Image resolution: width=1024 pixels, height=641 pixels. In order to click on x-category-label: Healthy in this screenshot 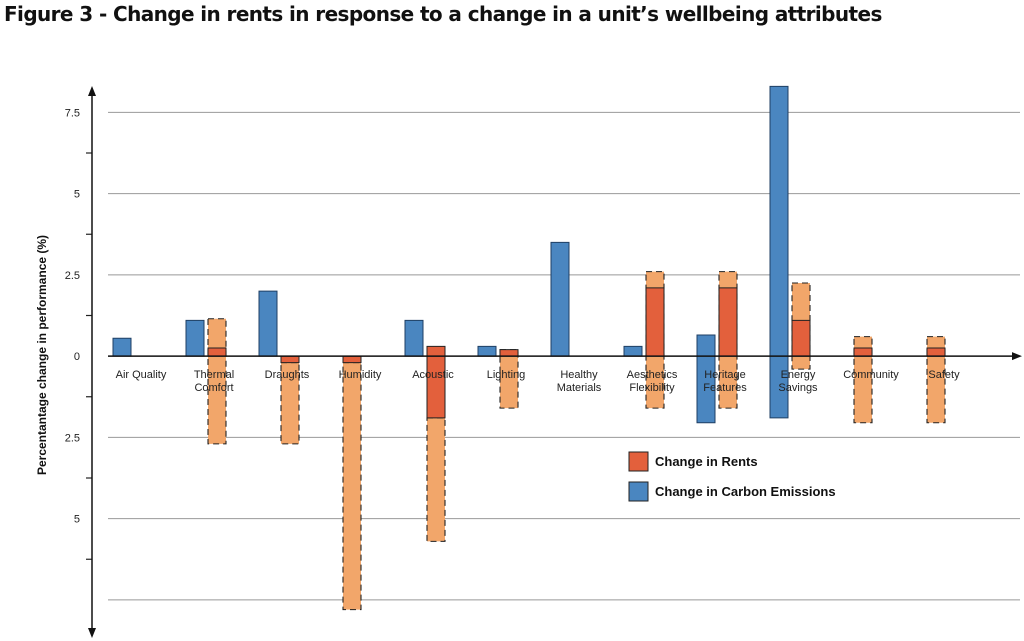, I will do `click(579, 375)`.